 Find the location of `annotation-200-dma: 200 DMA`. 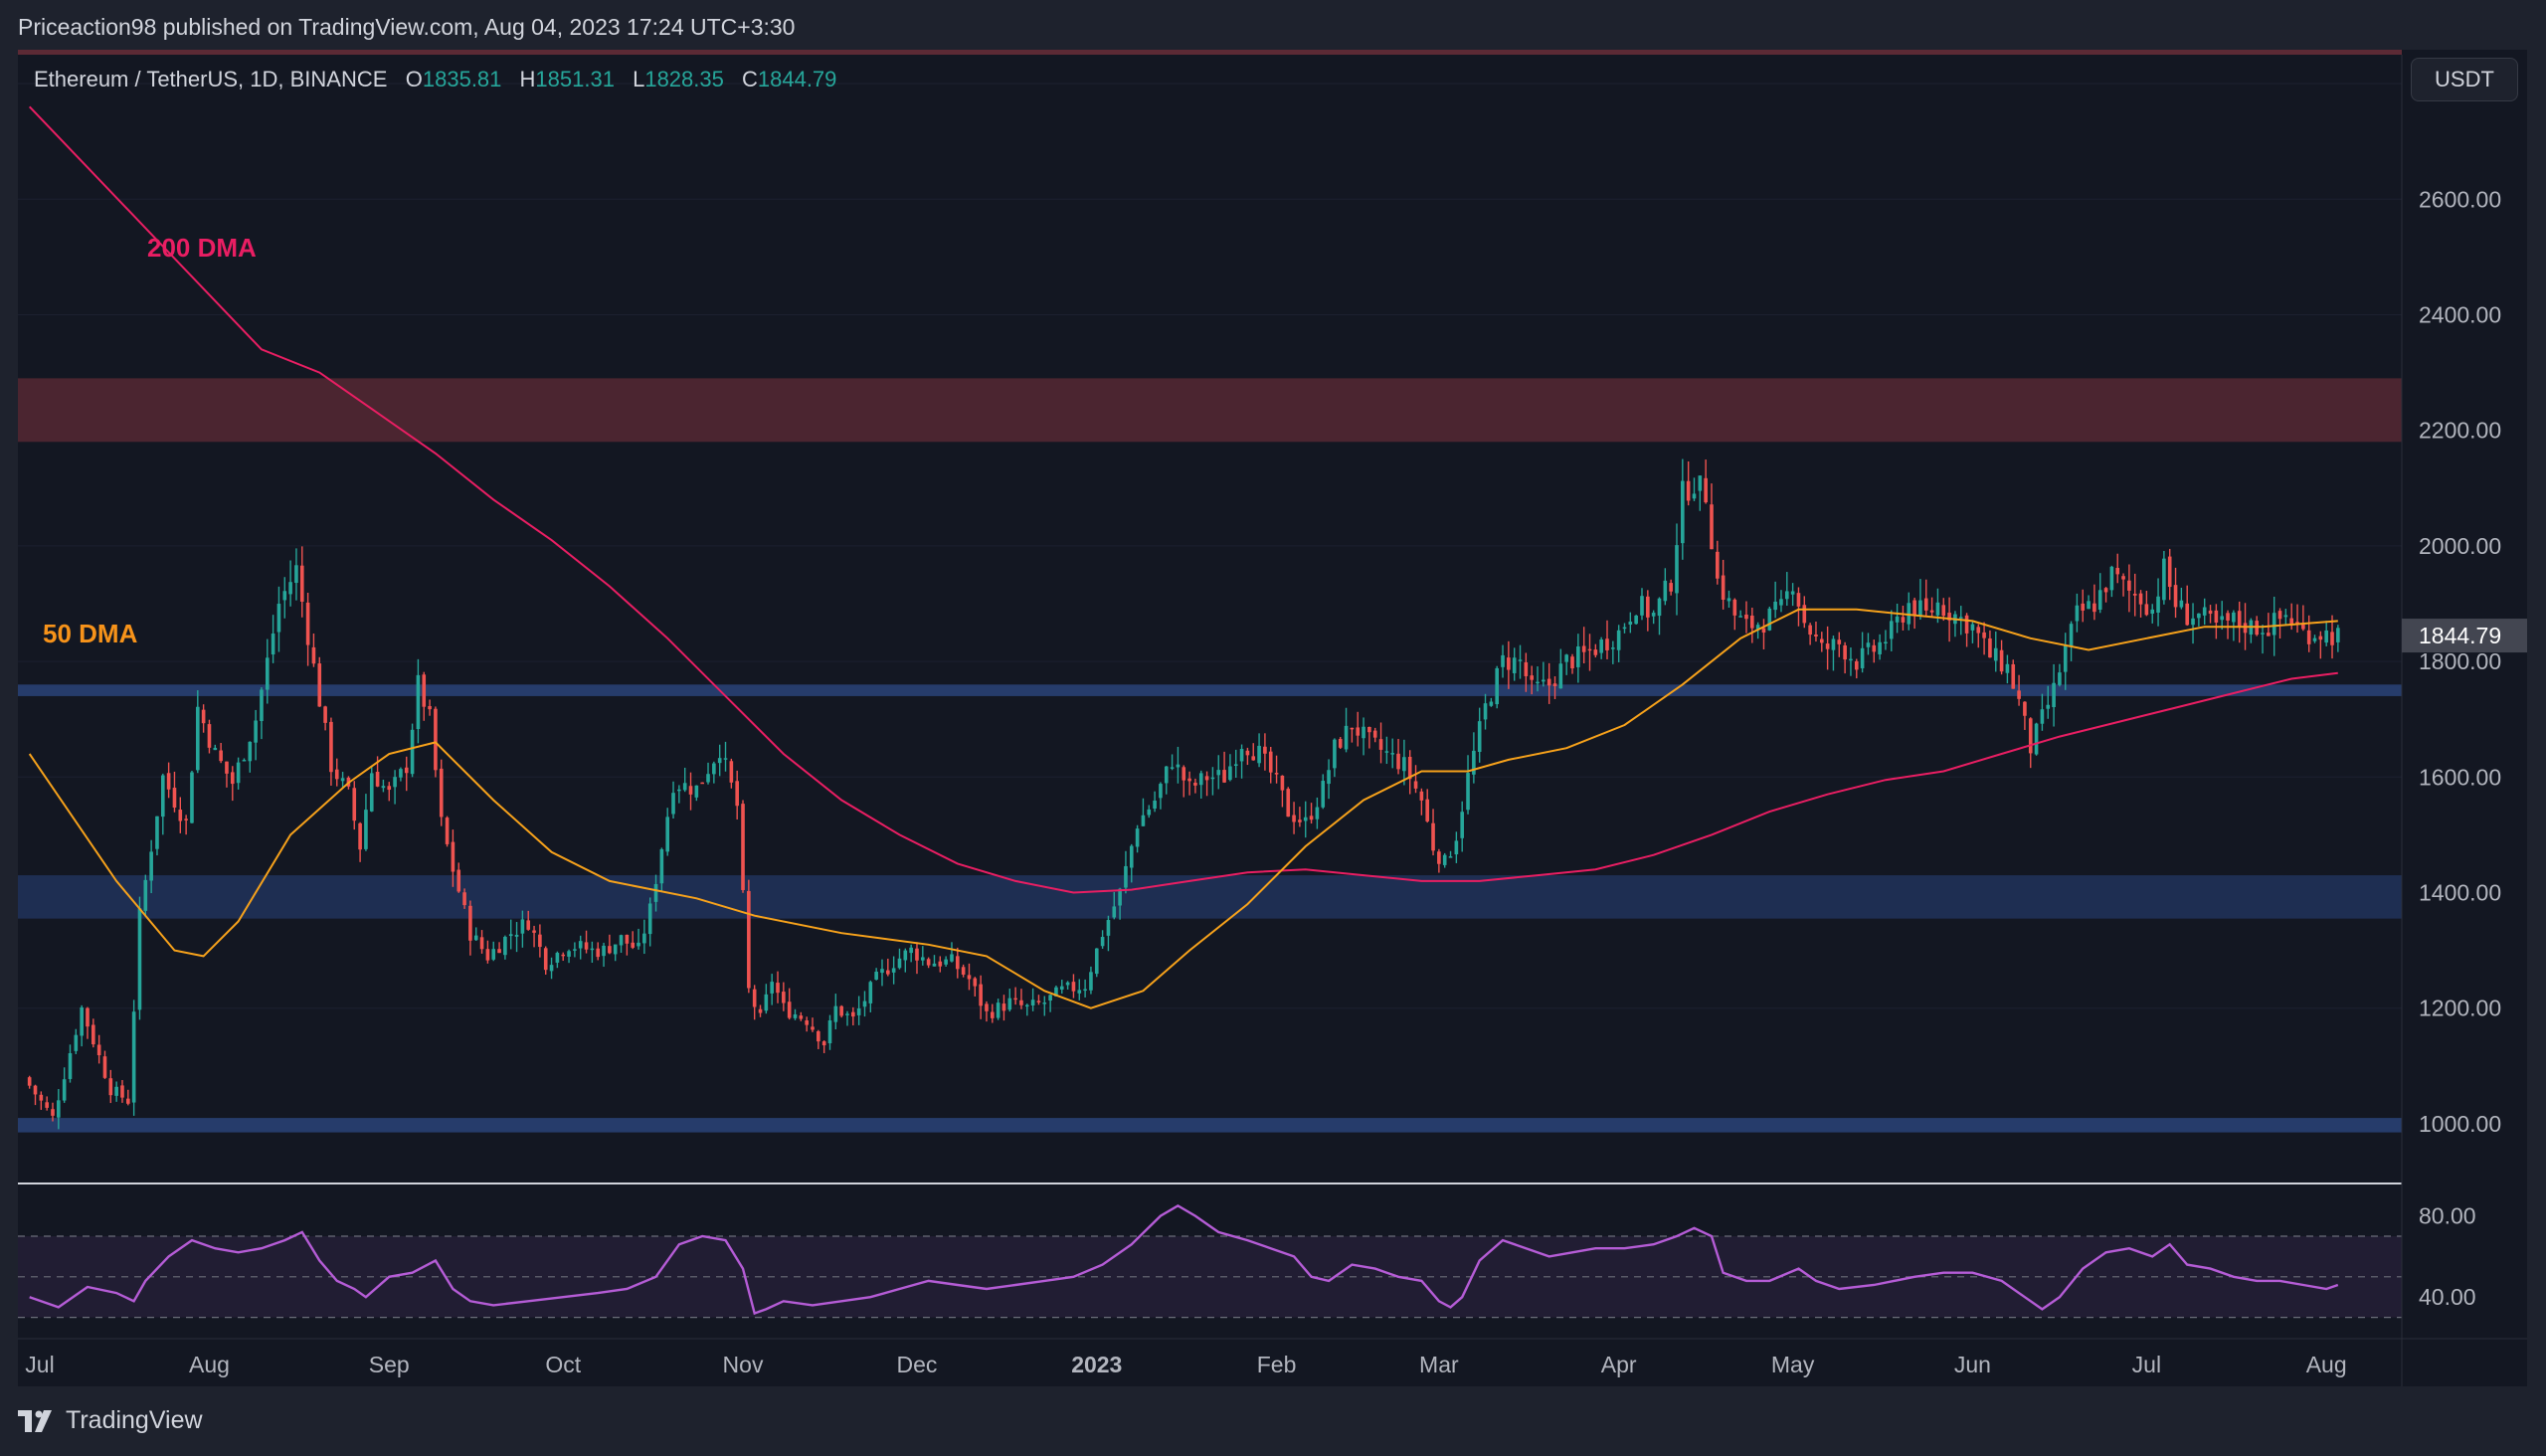

annotation-200-dma: 200 DMA is located at coordinates (202, 248).